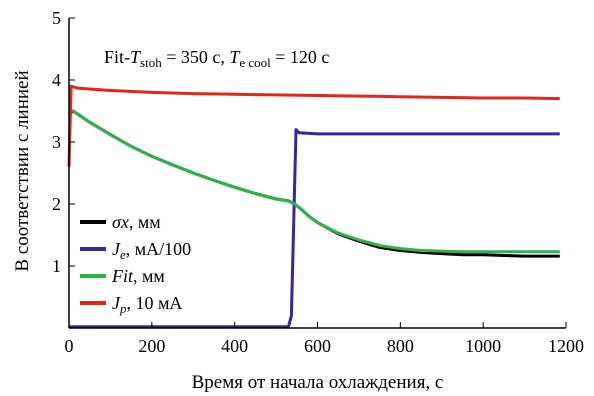 The height and width of the screenshot is (396, 594). Describe the element at coordinates (147, 304) in the screenshot. I see `legend-label-4: Jp, 10 мА` at that location.